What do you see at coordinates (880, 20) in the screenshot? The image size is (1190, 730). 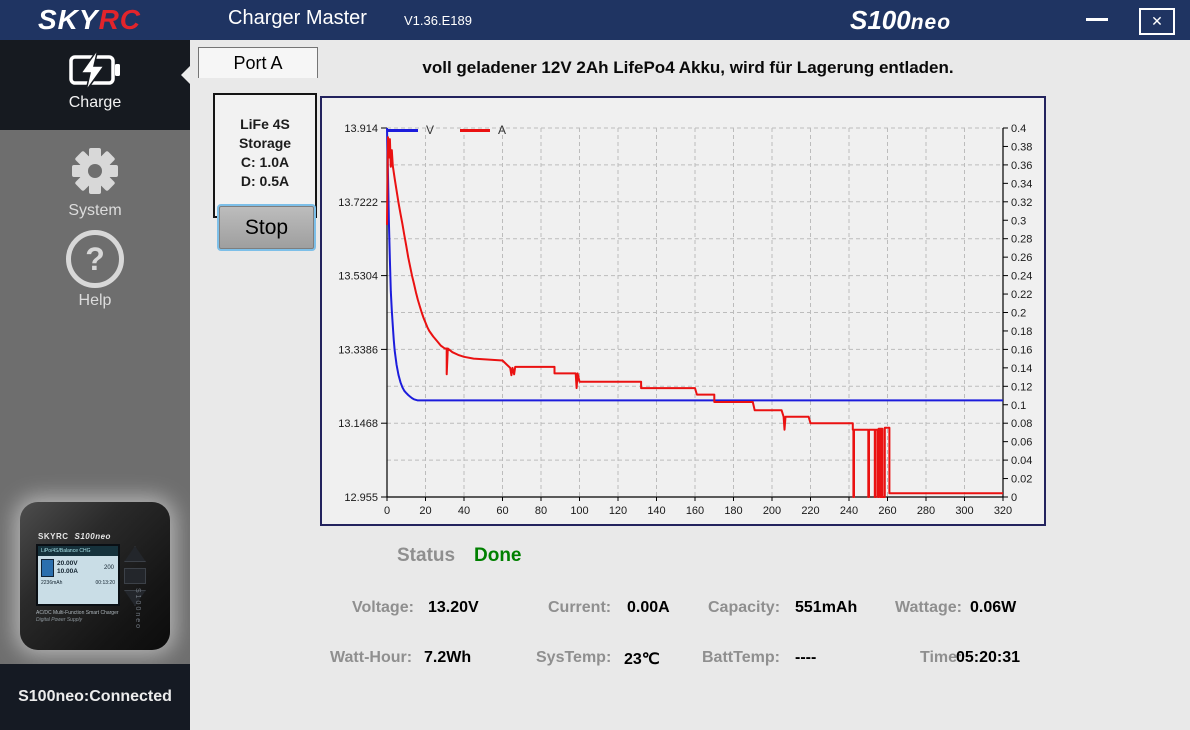 I see `model-main-text: S100` at bounding box center [880, 20].